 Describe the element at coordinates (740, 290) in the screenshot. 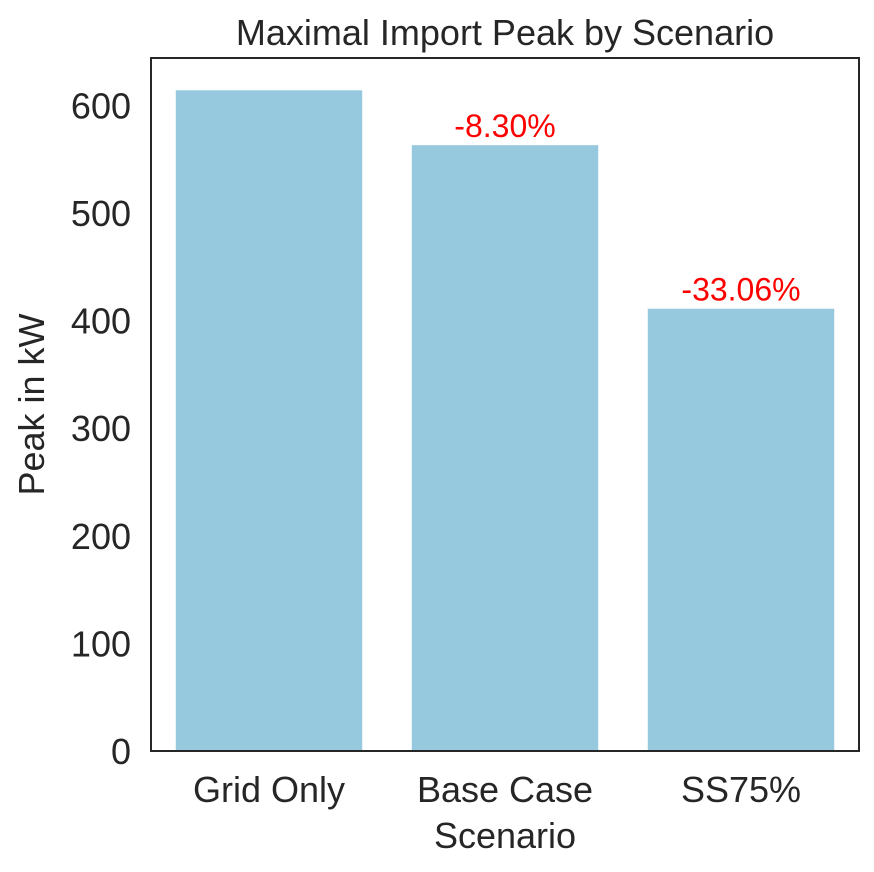

I see `bar-annotation-2: -33.06%` at that location.